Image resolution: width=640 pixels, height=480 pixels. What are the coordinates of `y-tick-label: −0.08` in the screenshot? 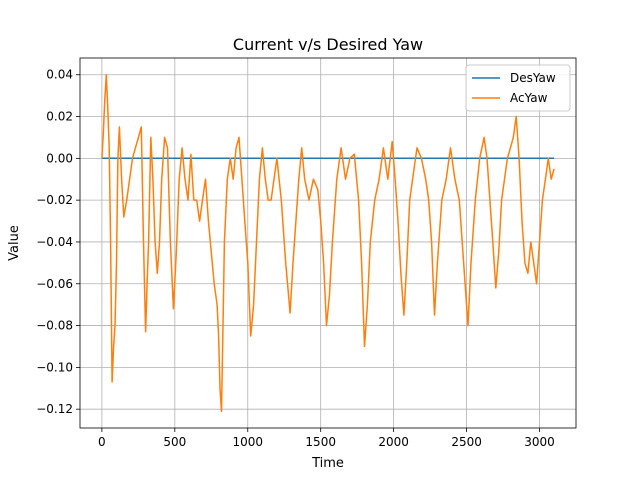 It's located at (54, 326).